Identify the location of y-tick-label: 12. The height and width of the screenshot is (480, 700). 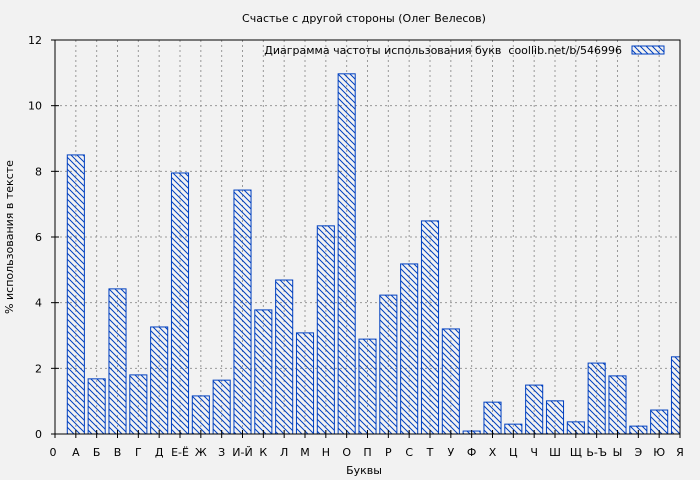
(35, 40).